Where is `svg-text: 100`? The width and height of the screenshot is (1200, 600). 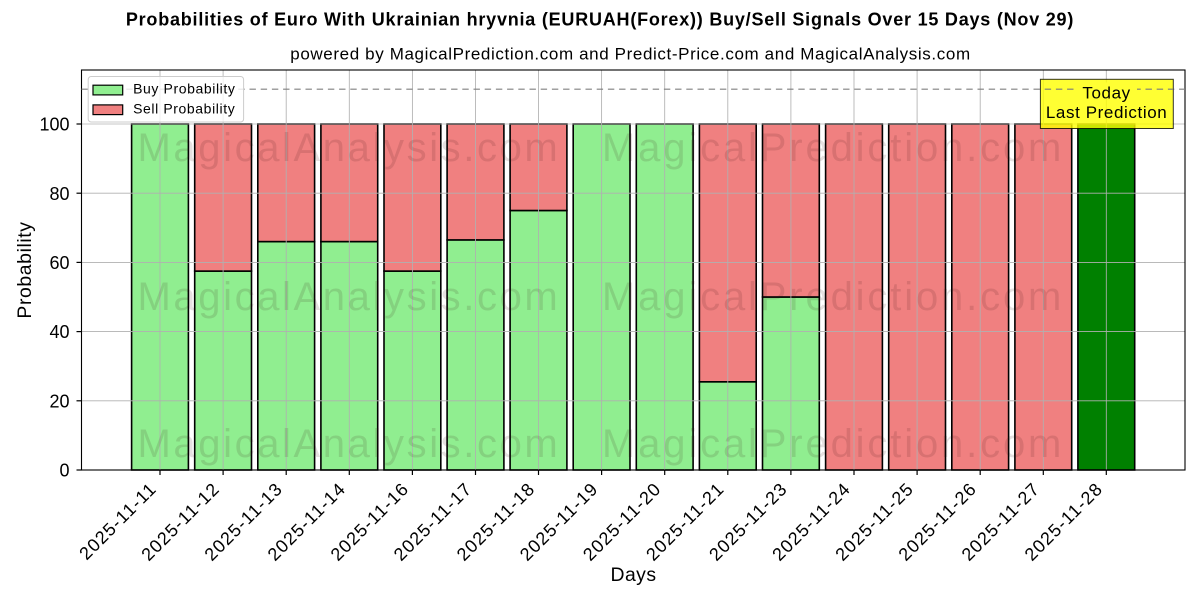 svg-text: 100 is located at coordinates (54, 125).